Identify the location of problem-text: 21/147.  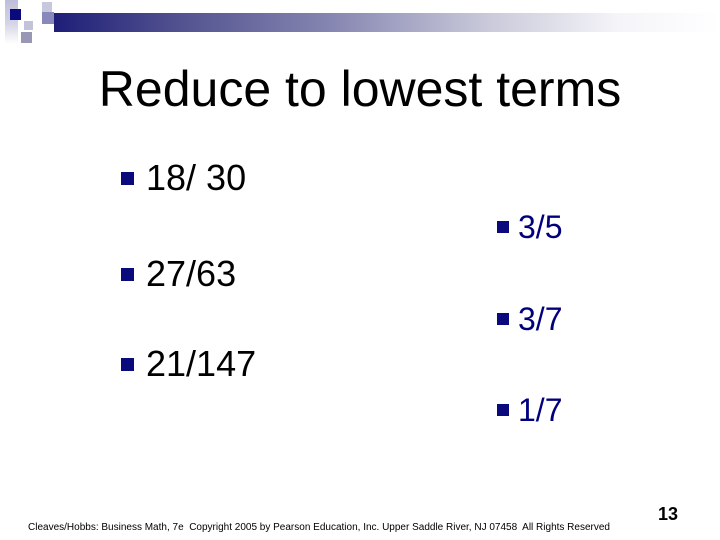
(201, 363).